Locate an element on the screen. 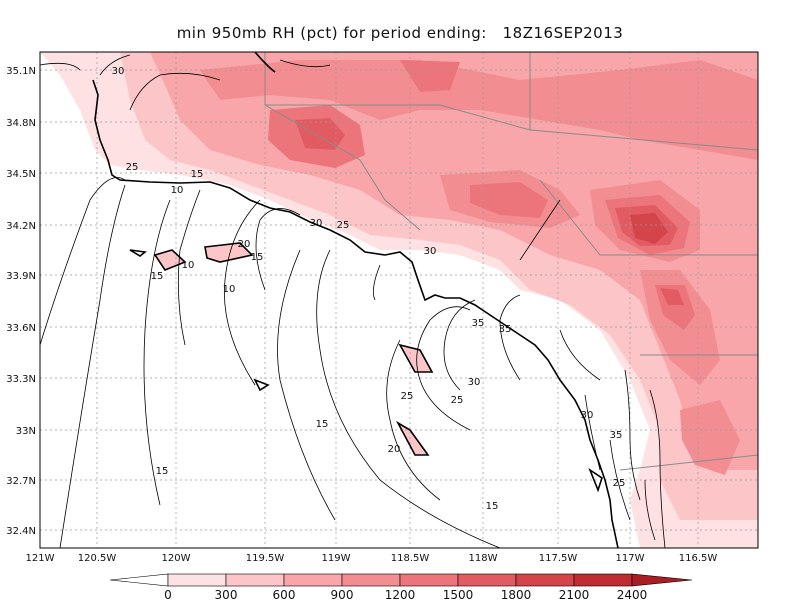 The width and height of the screenshot is (800, 600). rh-shade-level-6c is located at coordinates (672, 296).